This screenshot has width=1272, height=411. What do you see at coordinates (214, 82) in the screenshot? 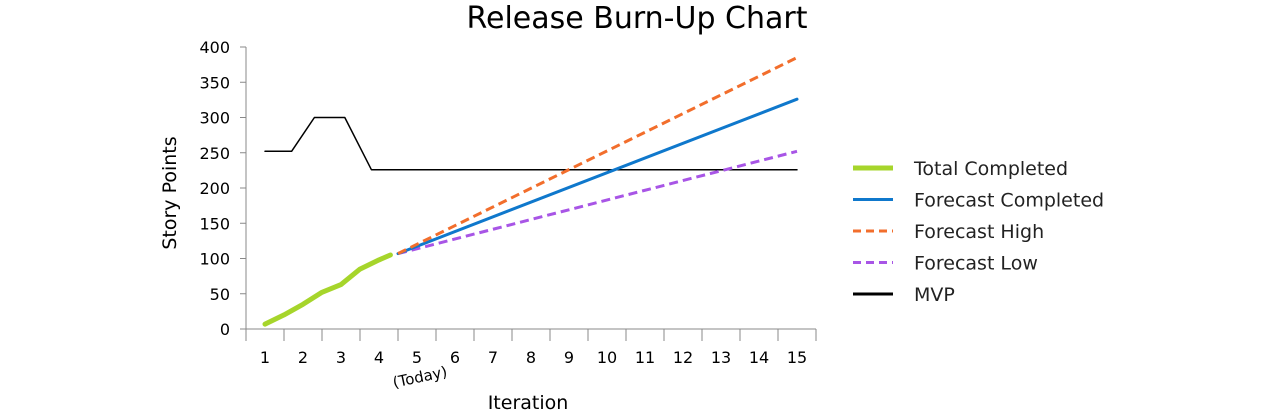
I see `y-tick-label: 350` at bounding box center [214, 82].